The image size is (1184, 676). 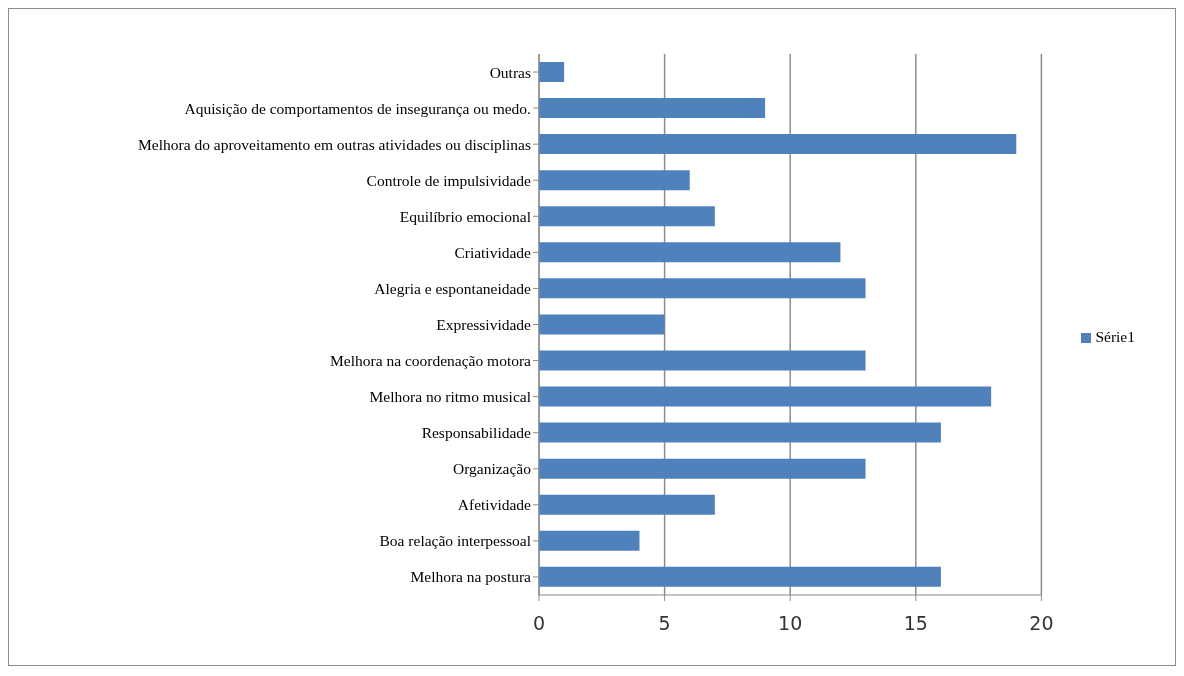 What do you see at coordinates (539, 623) in the screenshot?
I see `x-tick-label: 0` at bounding box center [539, 623].